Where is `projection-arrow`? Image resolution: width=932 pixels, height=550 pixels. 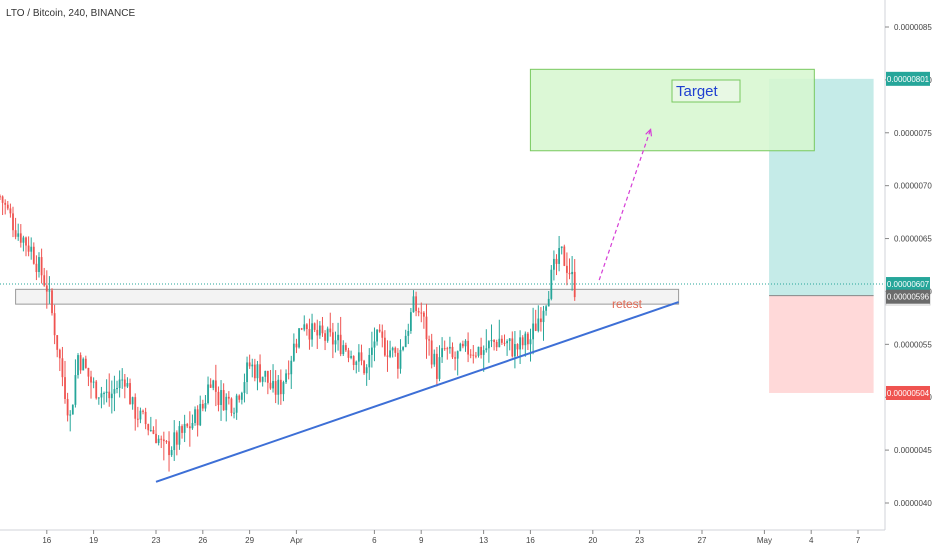
projection-arrow is located at coordinates (625, 205).